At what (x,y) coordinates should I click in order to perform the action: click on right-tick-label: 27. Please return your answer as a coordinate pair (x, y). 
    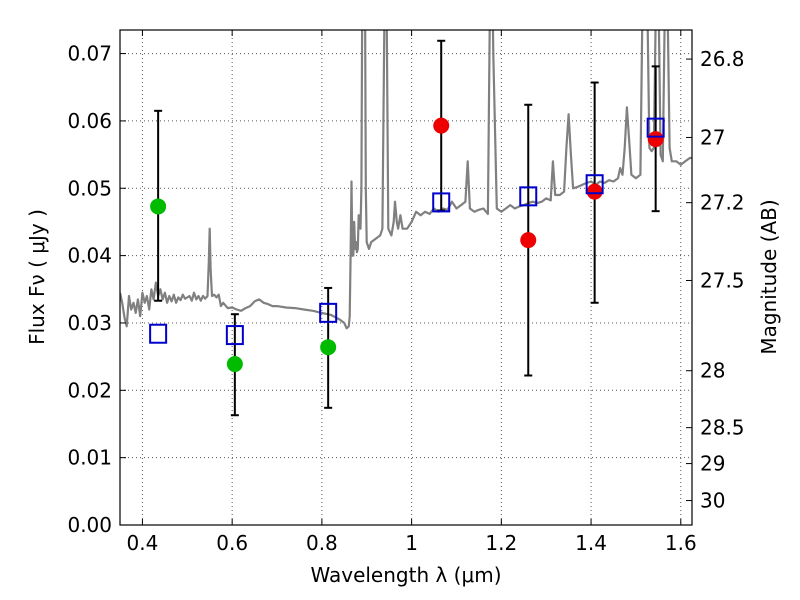
    Looking at the image, I should click on (712, 137).